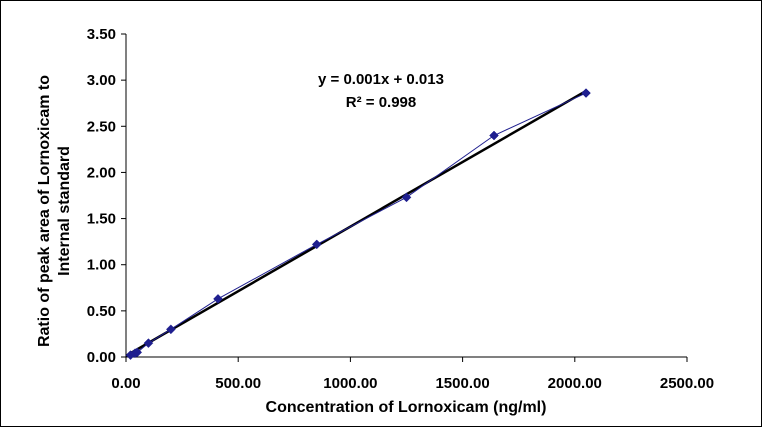  What do you see at coordinates (462, 383) in the screenshot?
I see `x-tick-label: 1500.00` at bounding box center [462, 383].